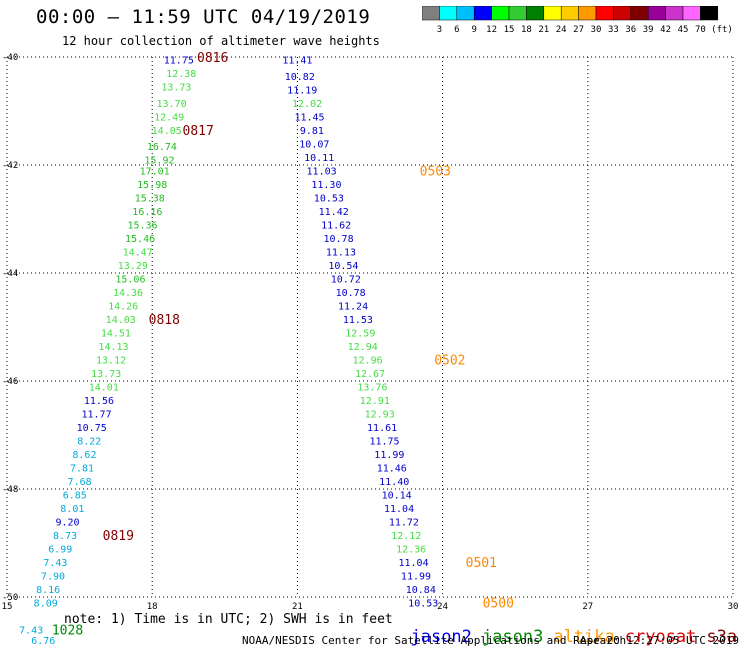 Image resolution: width=740 pixels, height=650 pixels. Describe the element at coordinates (116, 333) in the screenshot. I see `swh-value-label: 14.51` at that location.